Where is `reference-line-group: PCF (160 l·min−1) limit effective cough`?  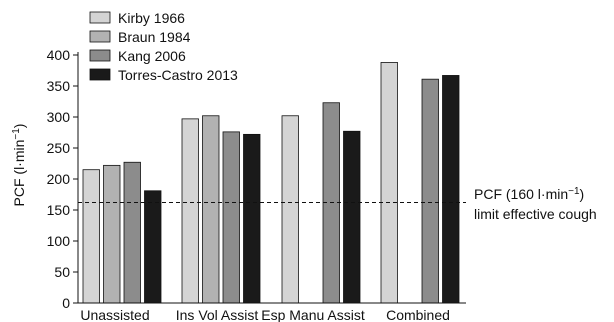
reference-line-group: PCF (160 l·min−1) limit effective cough is located at coordinates (337, 204).